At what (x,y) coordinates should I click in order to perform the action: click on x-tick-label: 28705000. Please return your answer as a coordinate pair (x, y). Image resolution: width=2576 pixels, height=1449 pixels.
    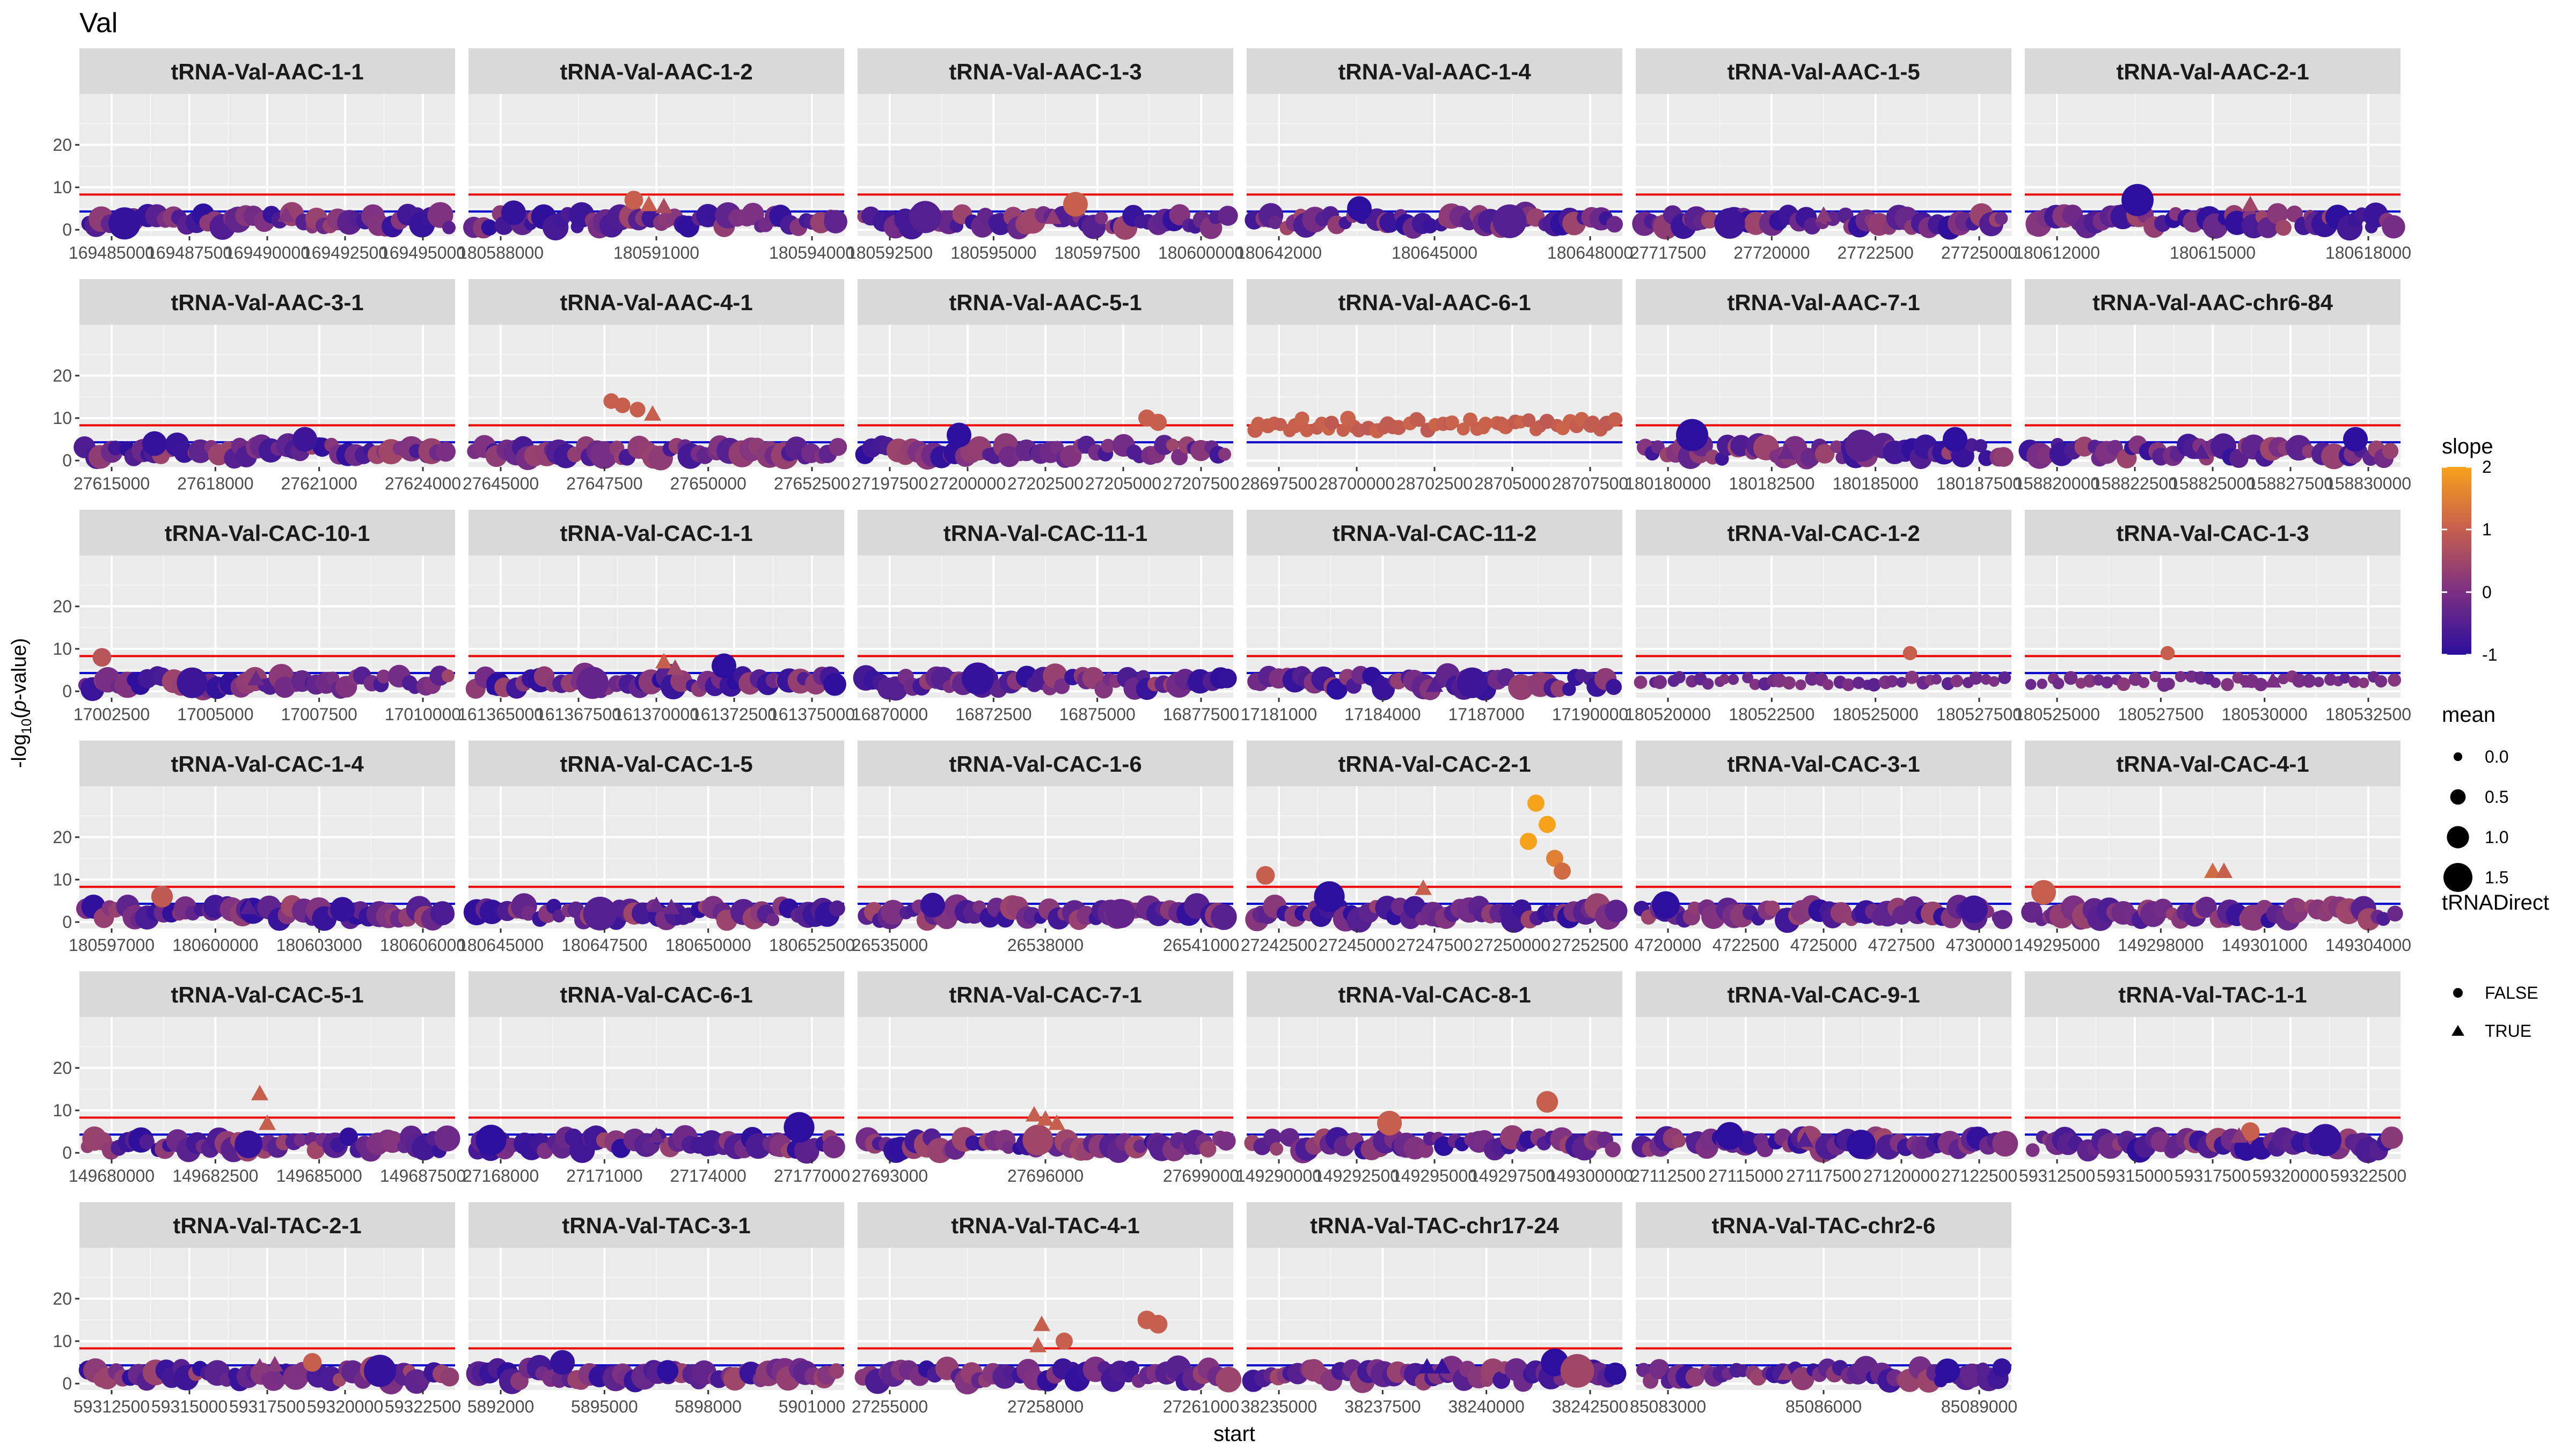
    Looking at the image, I should click on (1512, 483).